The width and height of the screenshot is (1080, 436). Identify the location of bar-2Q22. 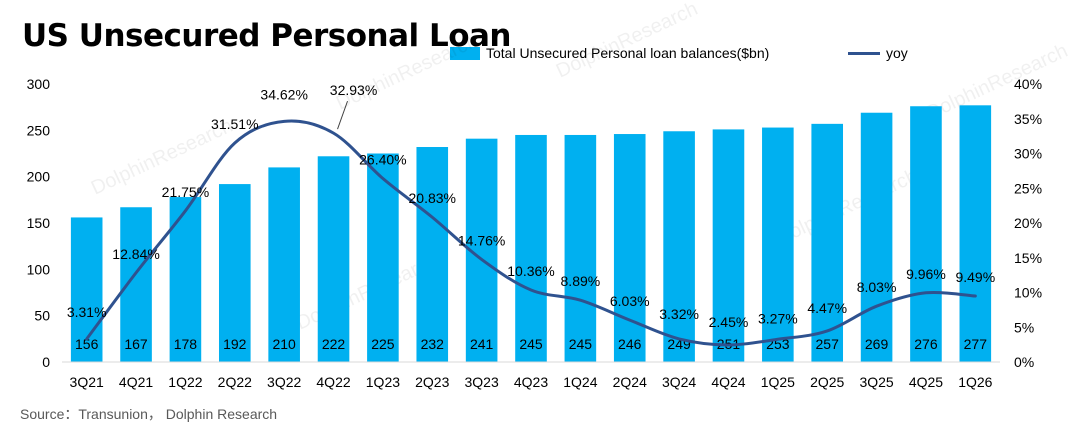
(234, 273).